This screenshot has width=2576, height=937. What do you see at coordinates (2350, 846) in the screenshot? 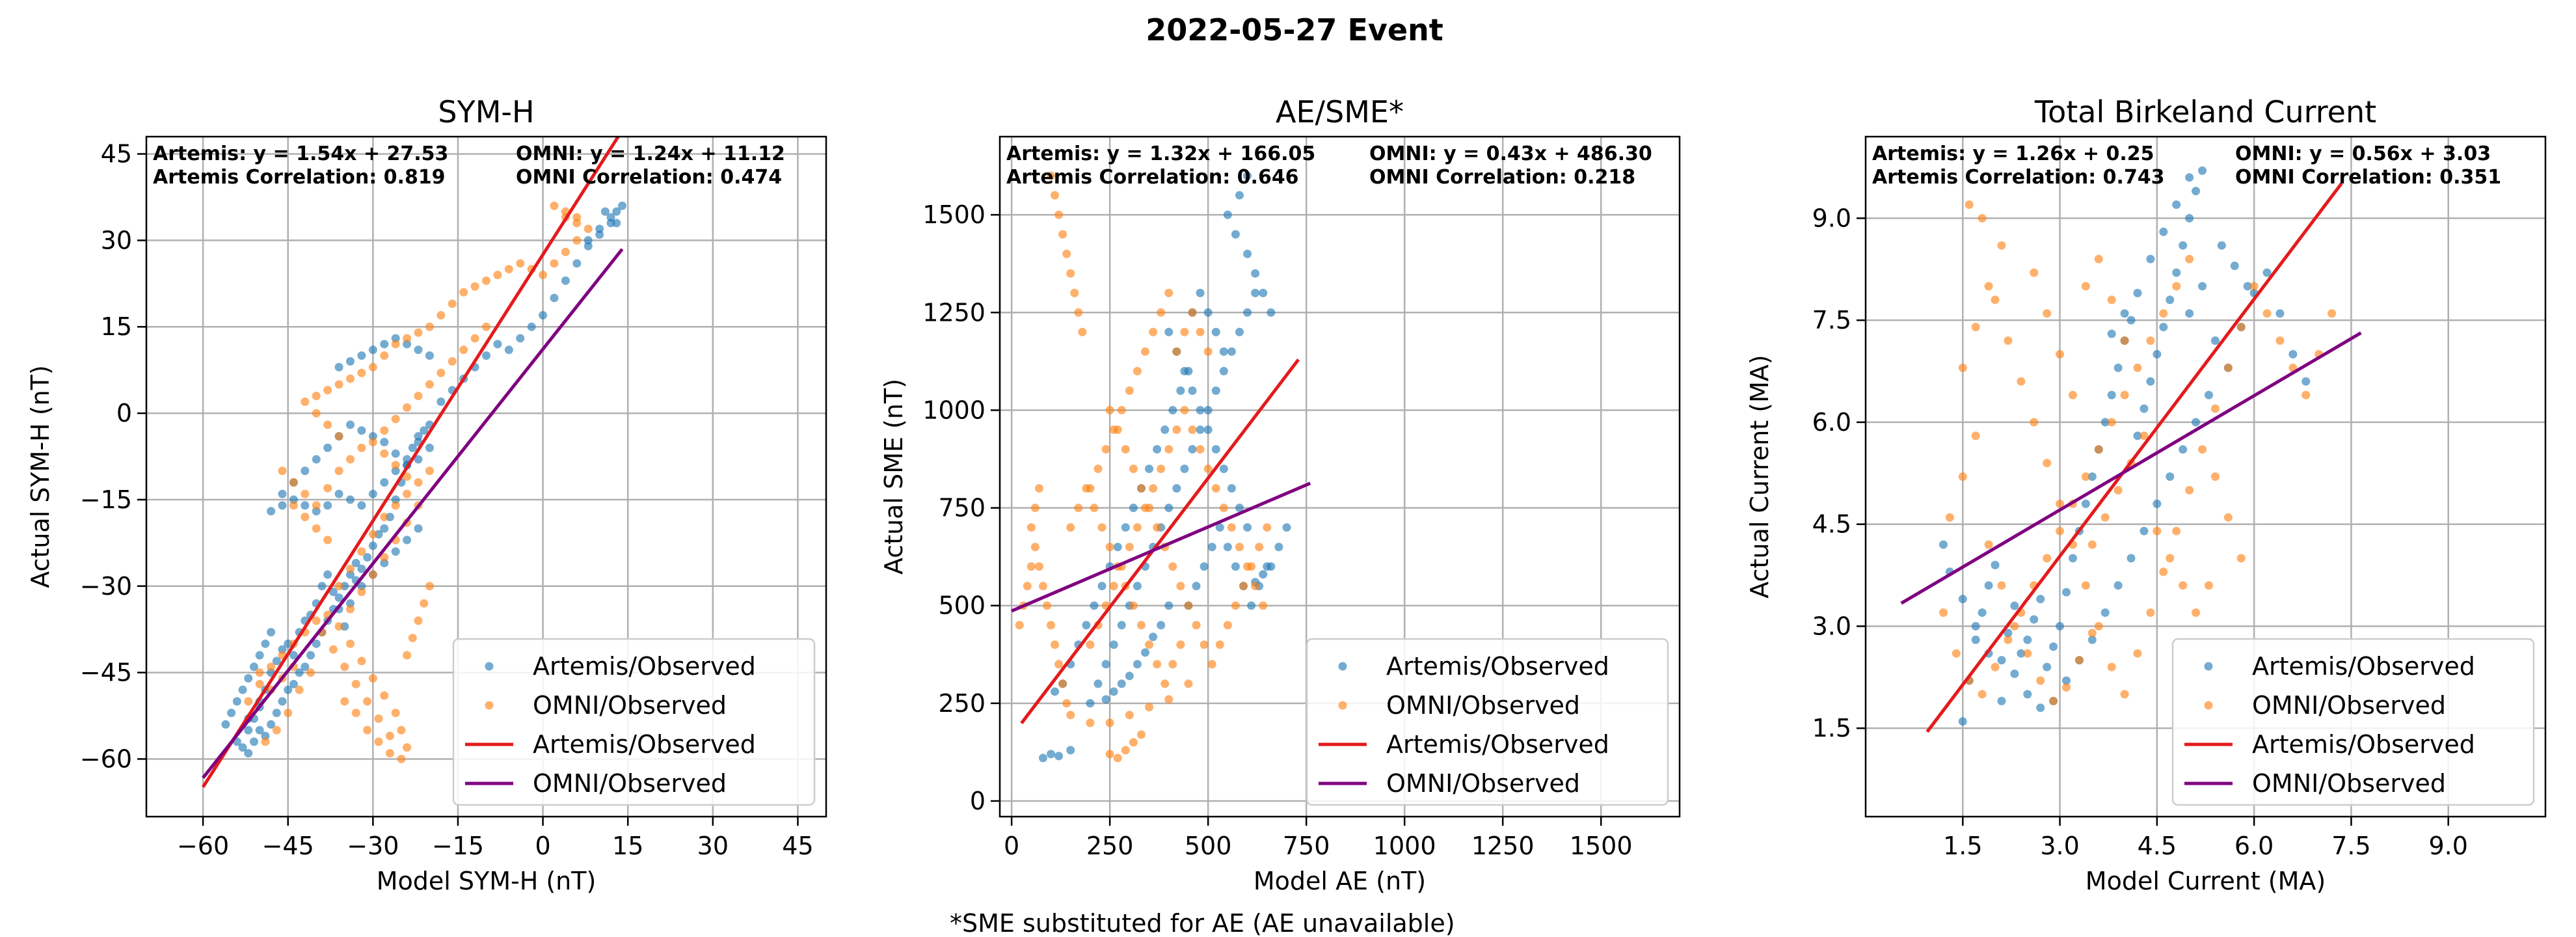
I see `x-tick-label: 7.5` at bounding box center [2350, 846].